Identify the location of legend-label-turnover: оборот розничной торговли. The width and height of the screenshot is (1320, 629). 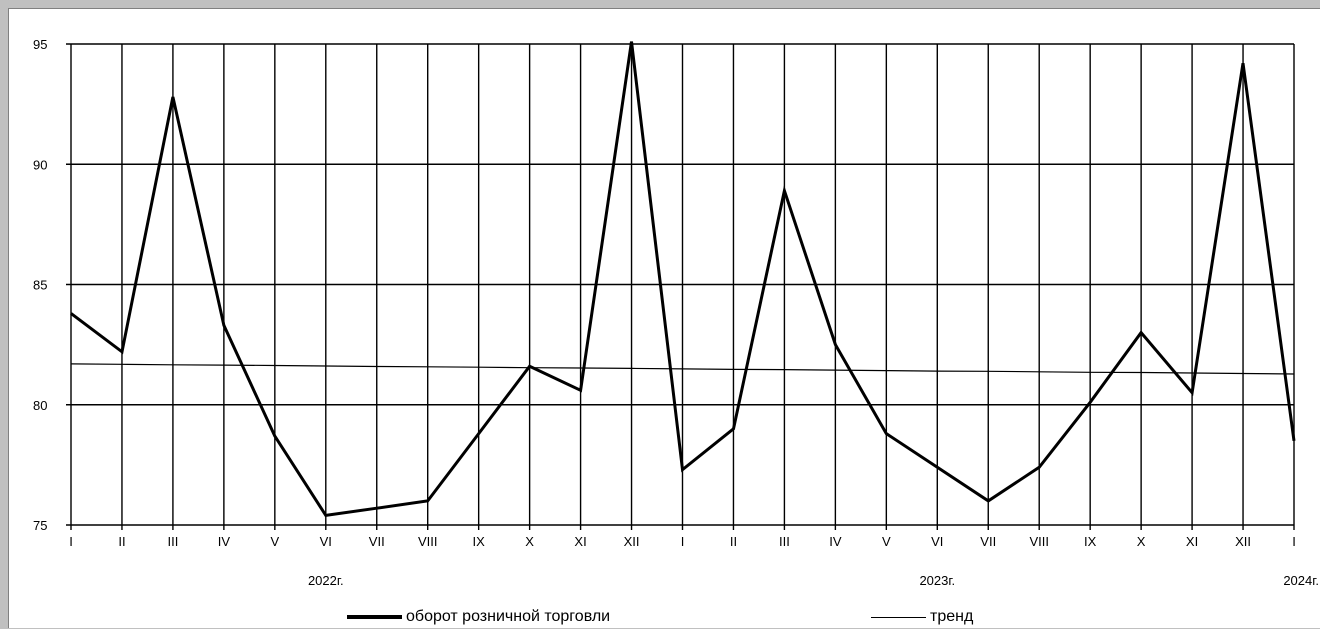
(508, 616).